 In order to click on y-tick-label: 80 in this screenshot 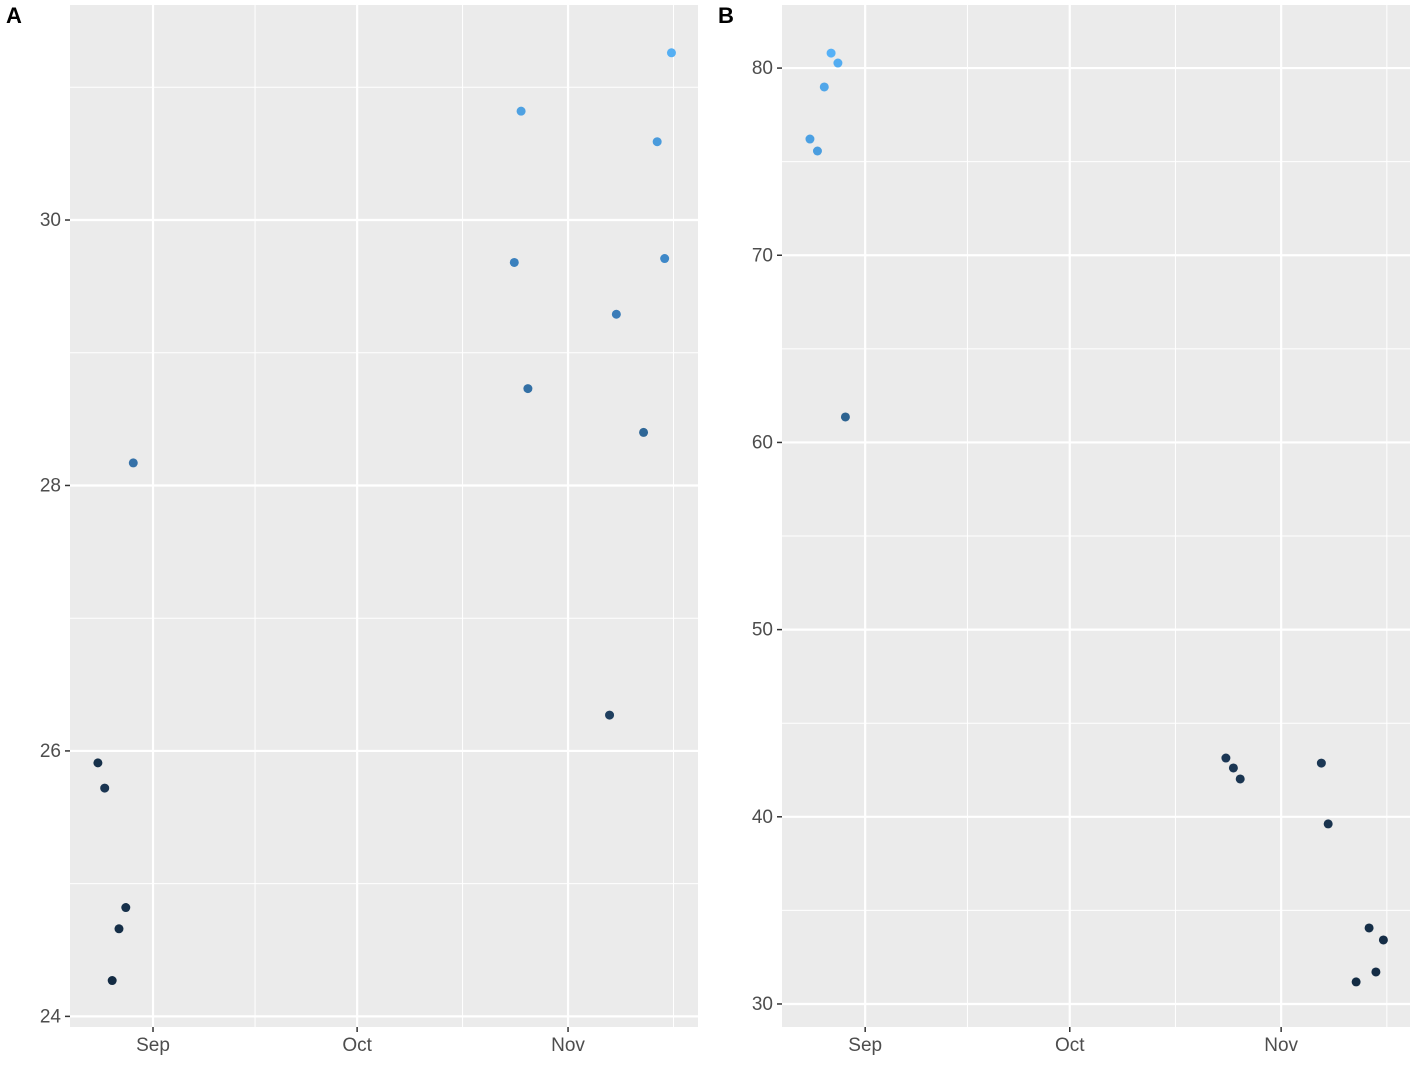, I will do `click(762, 68)`.